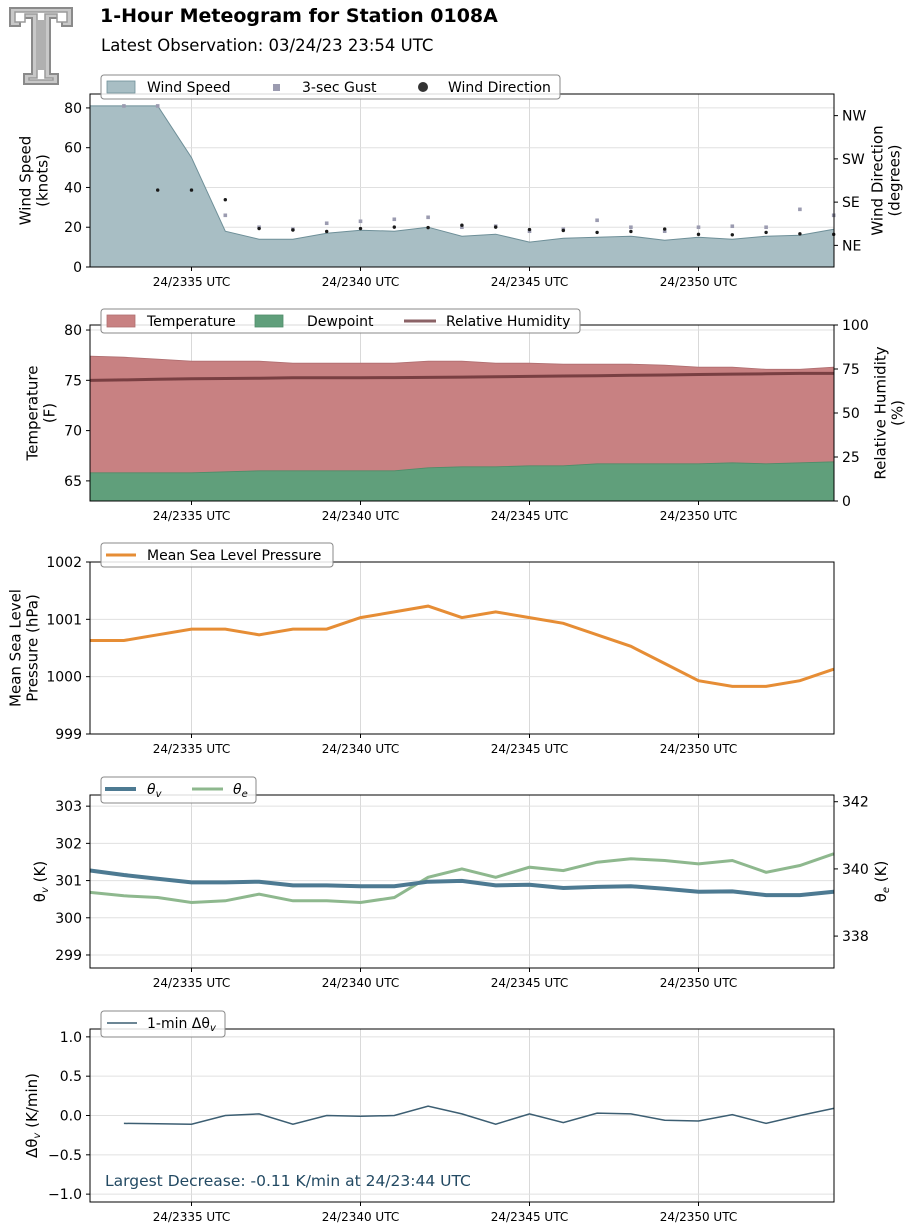  Describe the element at coordinates (851, 203) in the screenshot. I see `y2-tick-label: SE` at that location.